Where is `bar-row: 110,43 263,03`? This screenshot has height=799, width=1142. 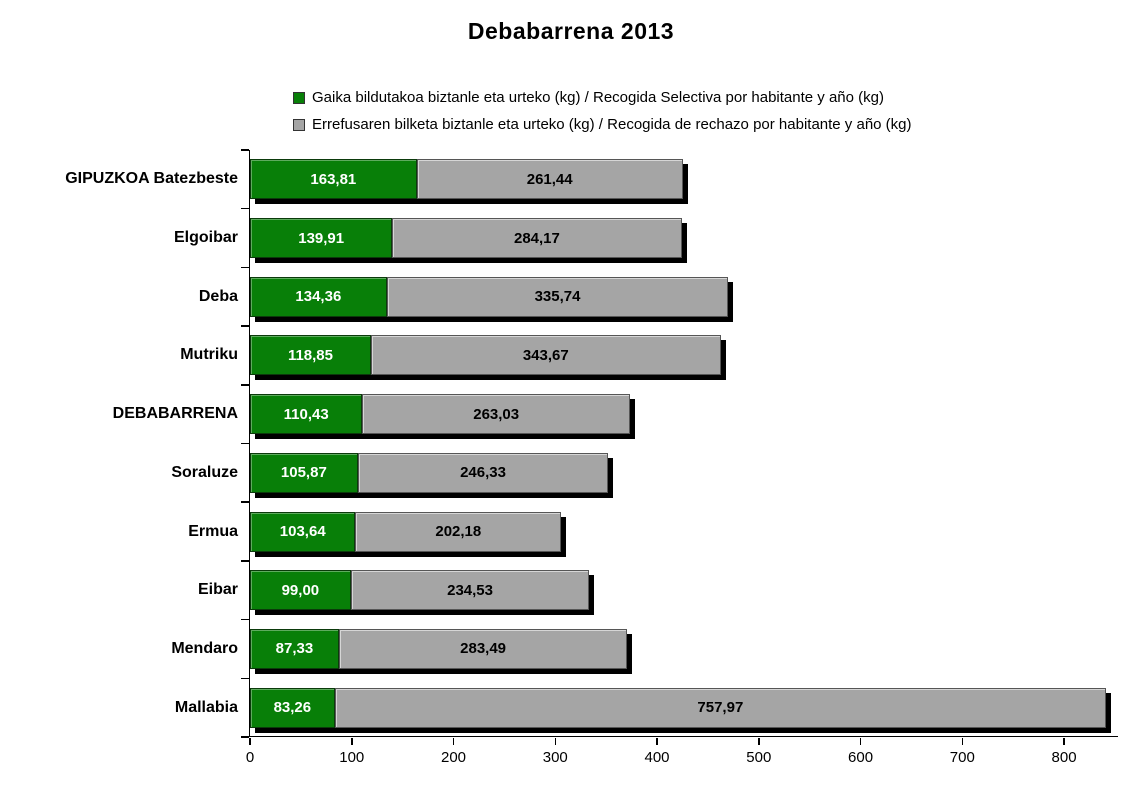 bar-row: 110,43 263,03 is located at coordinates (440, 414).